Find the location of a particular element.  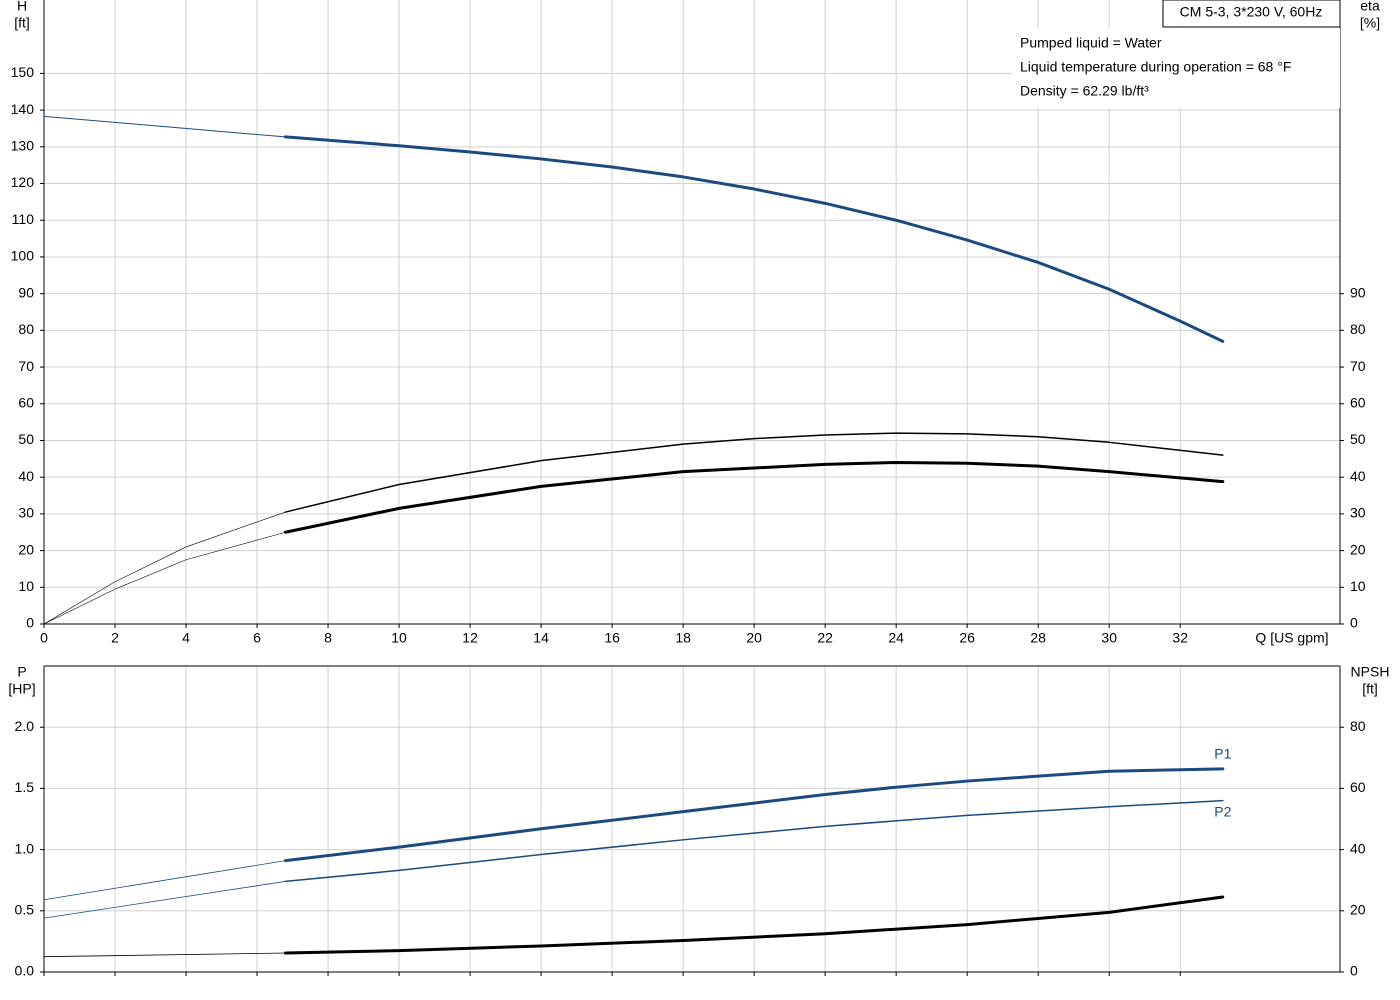

y2-tick-label: 10 is located at coordinates (1358, 586).